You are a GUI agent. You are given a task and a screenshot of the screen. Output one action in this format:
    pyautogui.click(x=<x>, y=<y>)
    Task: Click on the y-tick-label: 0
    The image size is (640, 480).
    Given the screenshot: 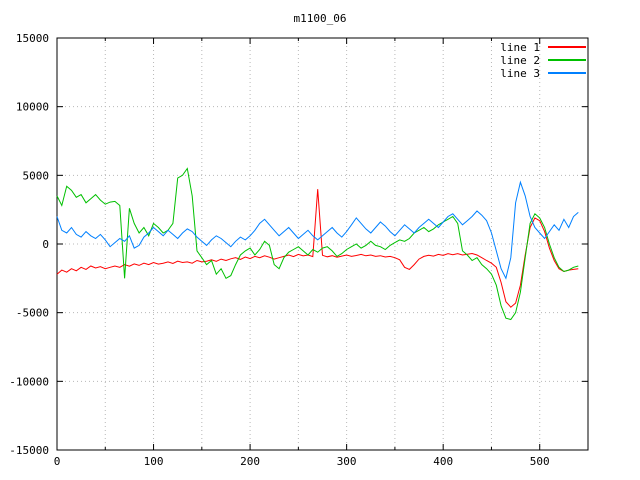 What is the action you would take?
    pyautogui.click(x=45, y=244)
    